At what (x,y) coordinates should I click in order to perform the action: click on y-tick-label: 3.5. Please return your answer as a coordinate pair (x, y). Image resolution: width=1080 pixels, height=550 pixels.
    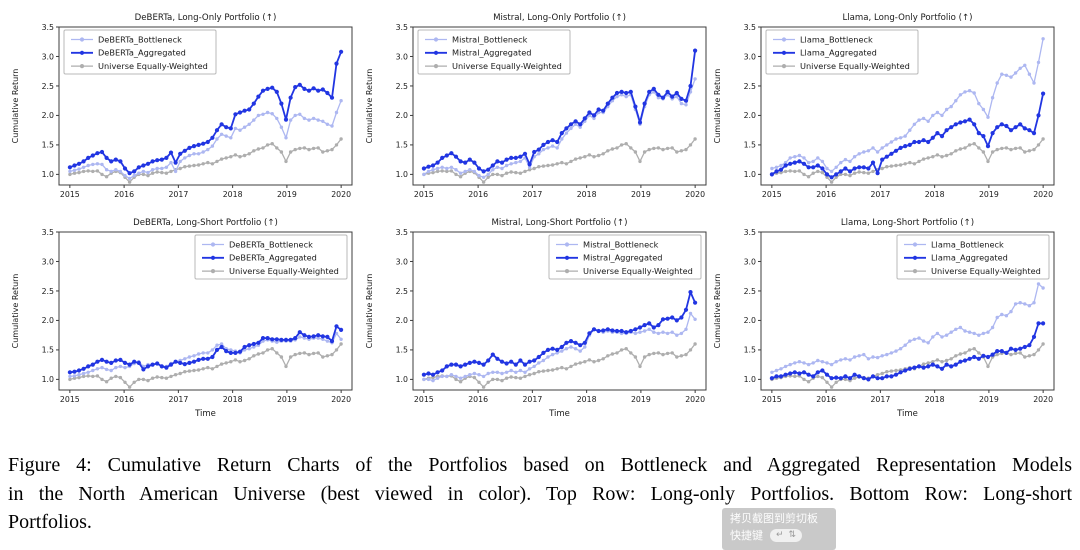
    Looking at the image, I should click on (750, 232).